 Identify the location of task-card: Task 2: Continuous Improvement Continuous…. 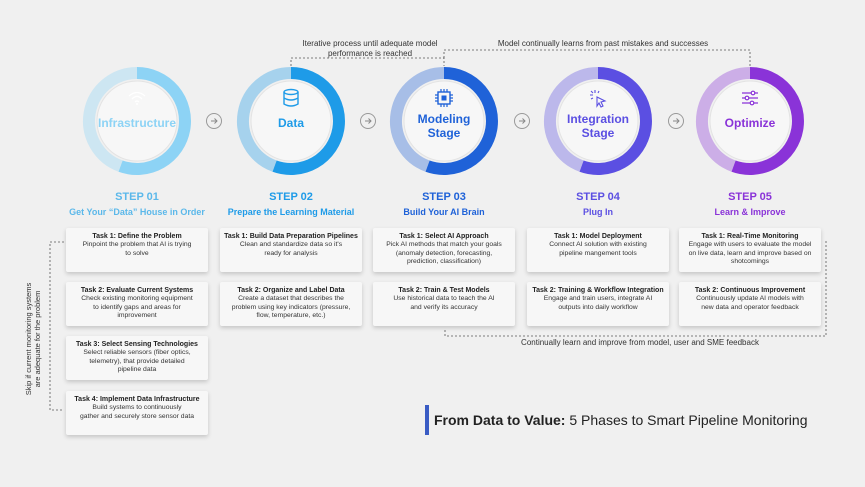
(750, 304).